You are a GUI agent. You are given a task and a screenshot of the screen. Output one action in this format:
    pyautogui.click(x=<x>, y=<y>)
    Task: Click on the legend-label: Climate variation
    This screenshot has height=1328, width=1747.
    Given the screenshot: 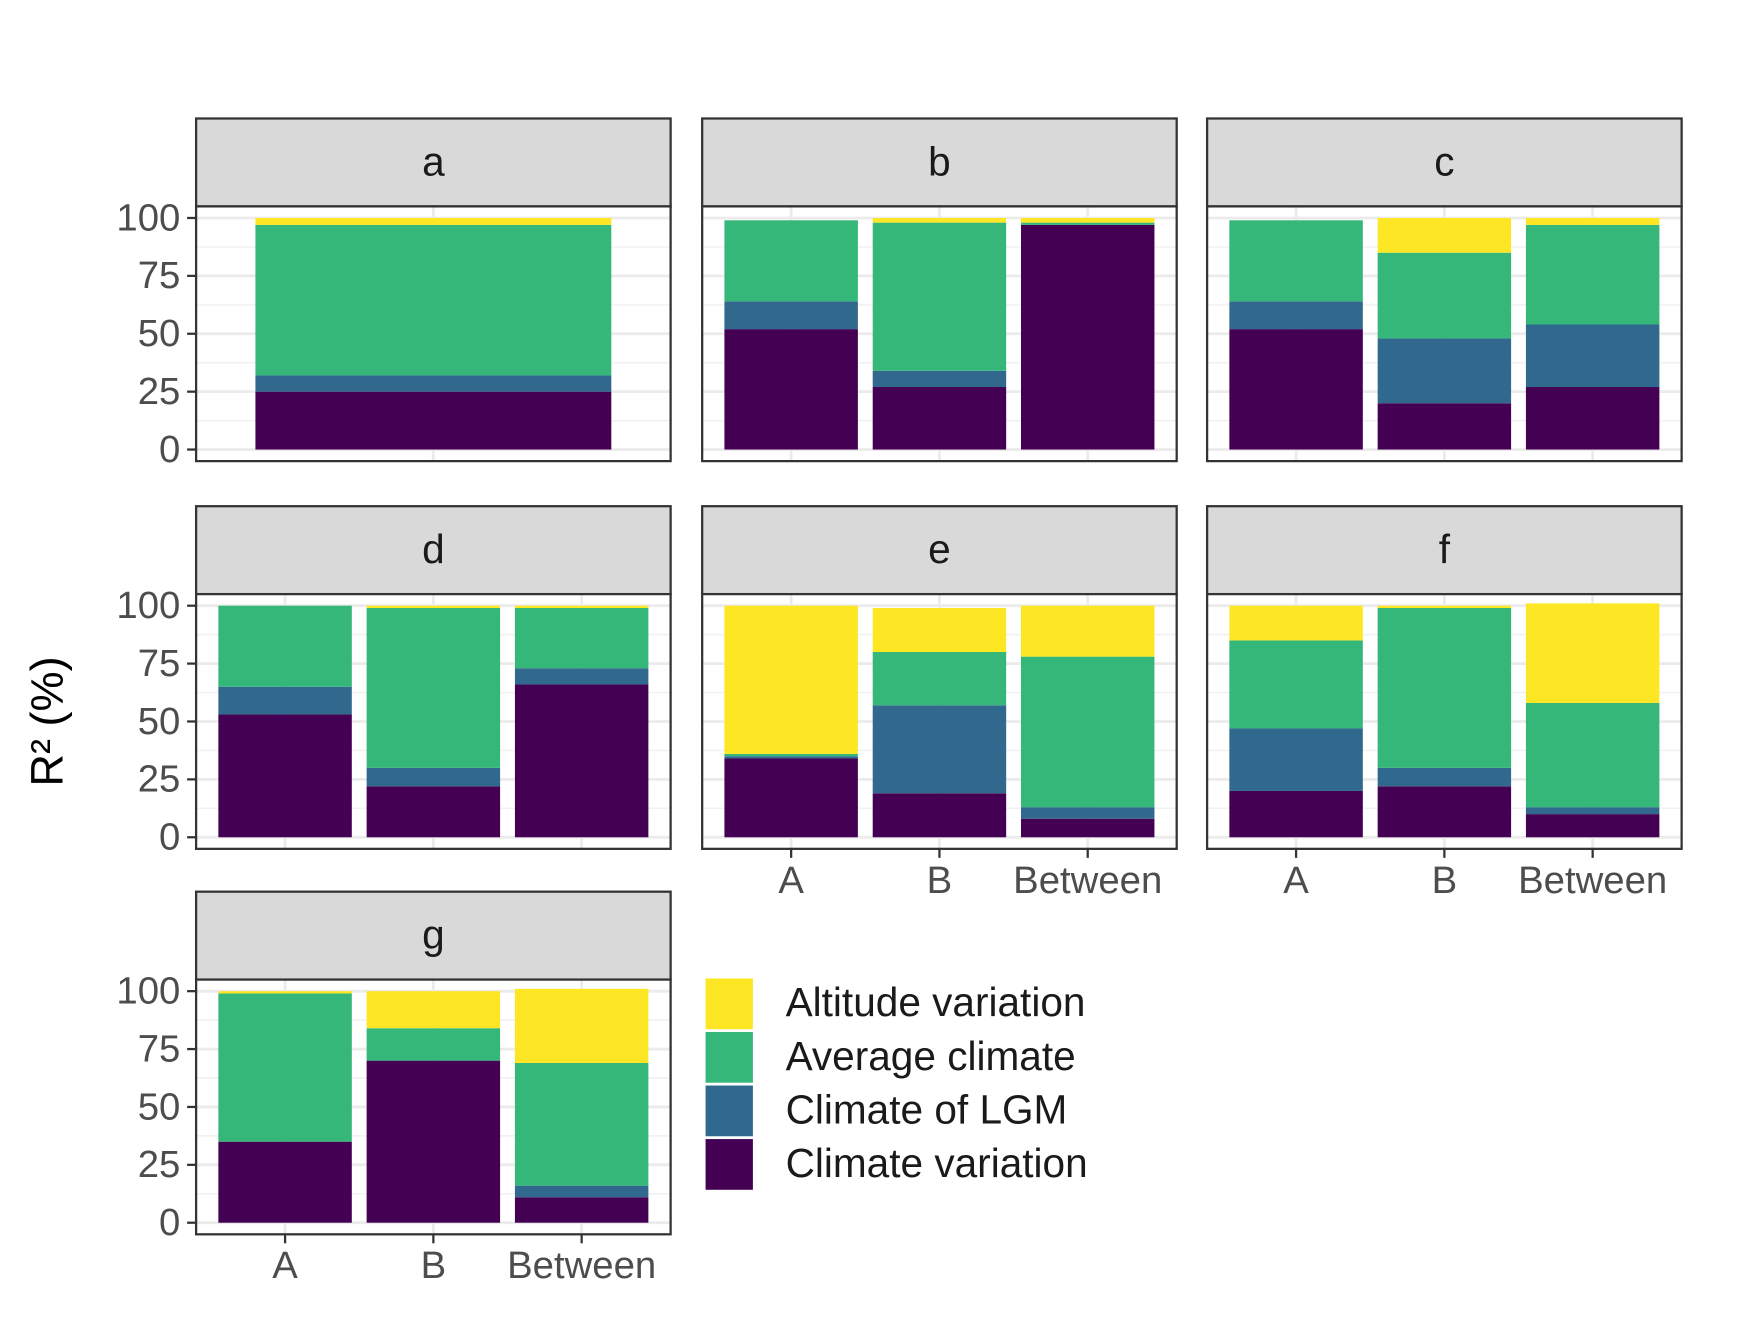 What is the action you would take?
    pyautogui.click(x=937, y=1163)
    